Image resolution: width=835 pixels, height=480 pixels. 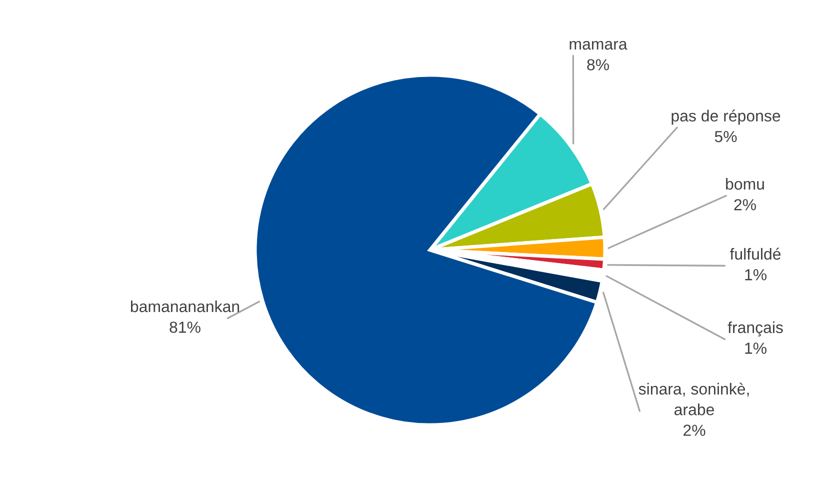 What do you see at coordinates (755, 328) in the screenshot?
I see `slice-label: français` at bounding box center [755, 328].